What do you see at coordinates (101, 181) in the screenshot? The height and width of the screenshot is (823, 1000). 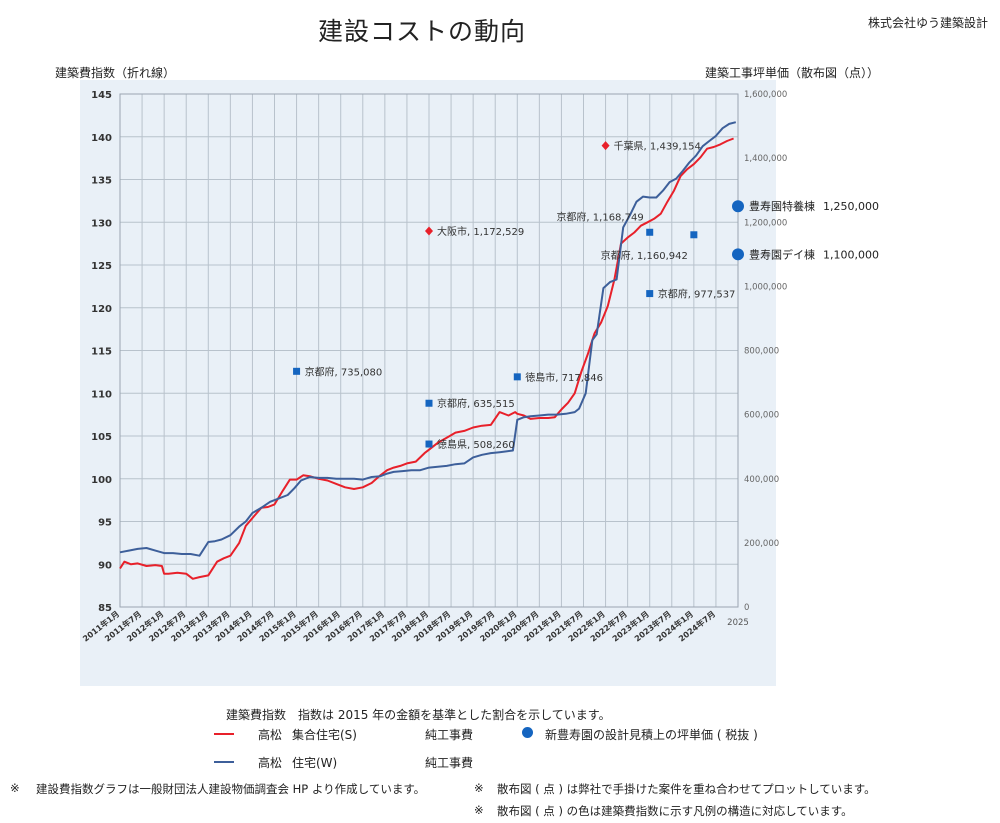 I see `left-tick-label: 135` at bounding box center [101, 181].